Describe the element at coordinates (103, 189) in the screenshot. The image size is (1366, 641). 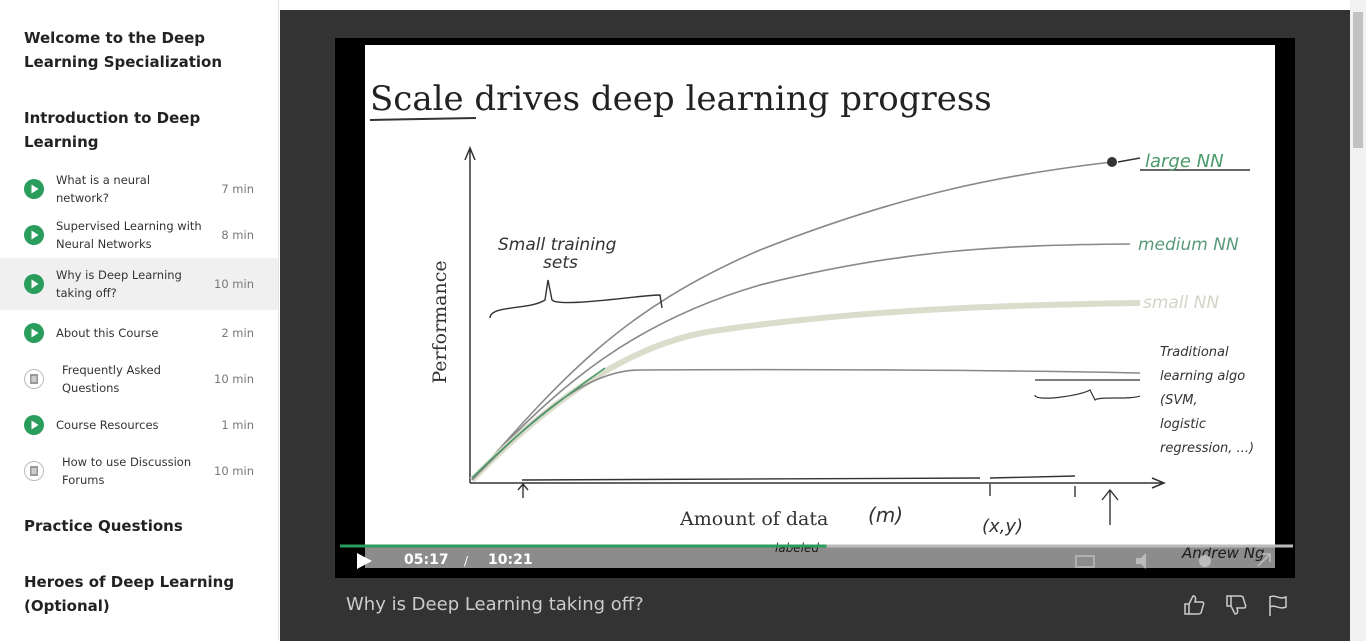
I see `lesson-title: What is a neural network?` at that location.